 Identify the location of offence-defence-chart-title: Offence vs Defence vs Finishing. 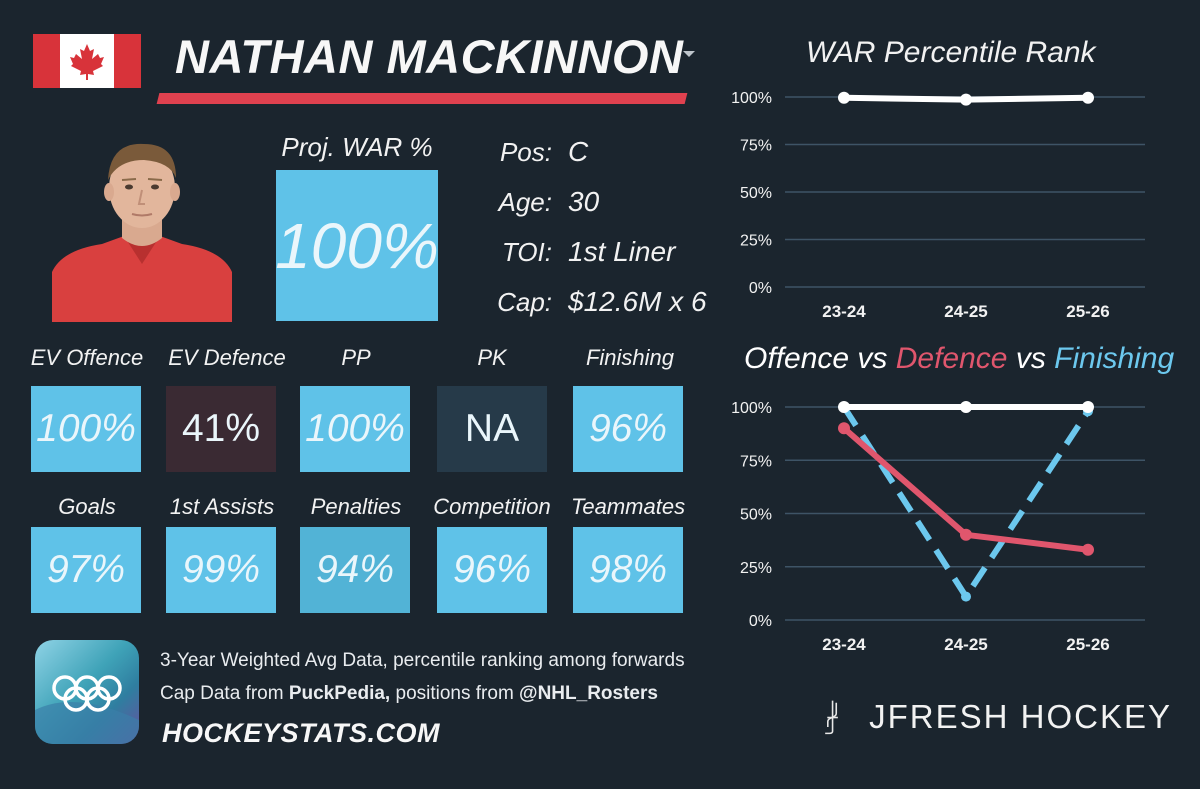
(959, 359).